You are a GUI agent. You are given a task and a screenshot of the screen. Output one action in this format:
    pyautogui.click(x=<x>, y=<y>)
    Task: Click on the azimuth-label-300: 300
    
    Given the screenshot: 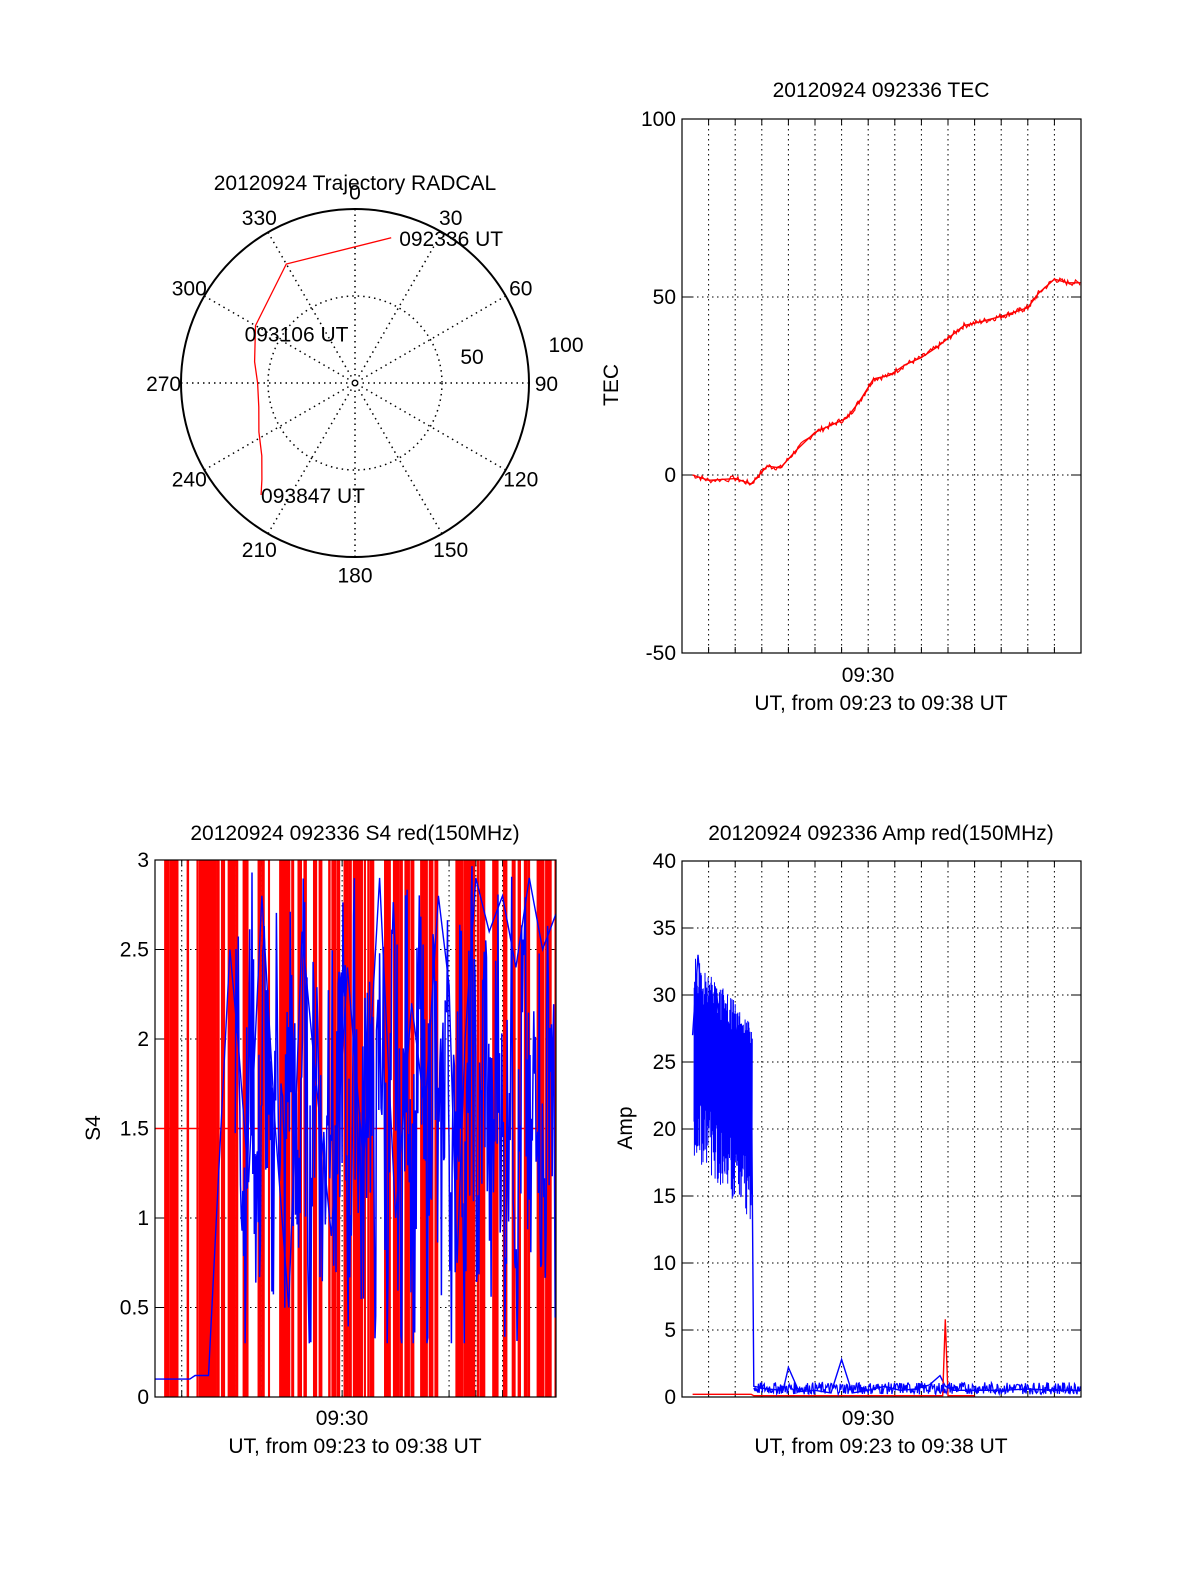 What is the action you would take?
    pyautogui.click(x=189, y=288)
    